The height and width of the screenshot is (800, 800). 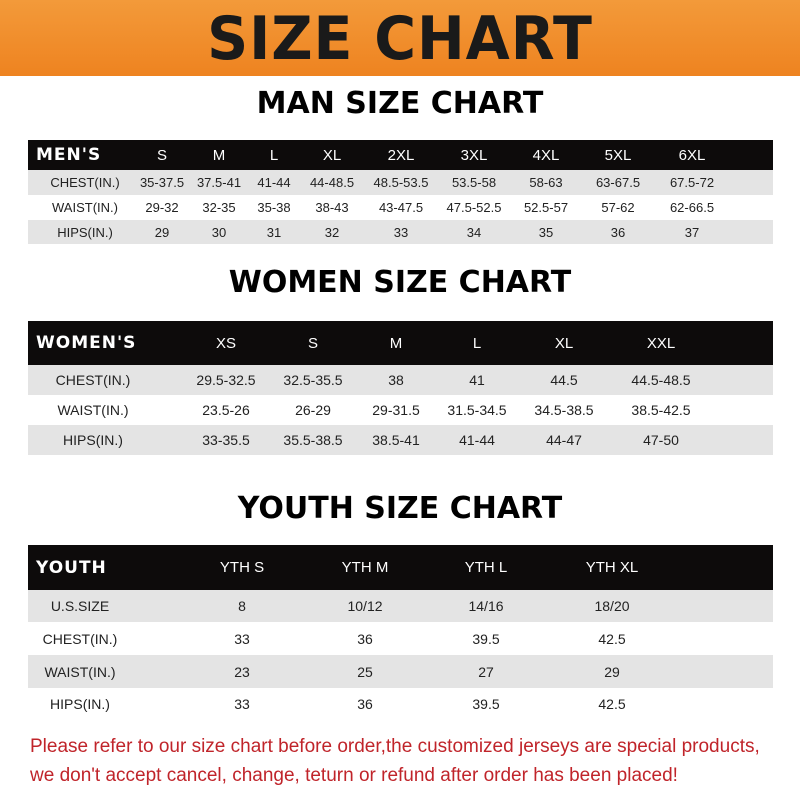 I want to click on table-cell: 63-67.5, so click(x=618, y=182).